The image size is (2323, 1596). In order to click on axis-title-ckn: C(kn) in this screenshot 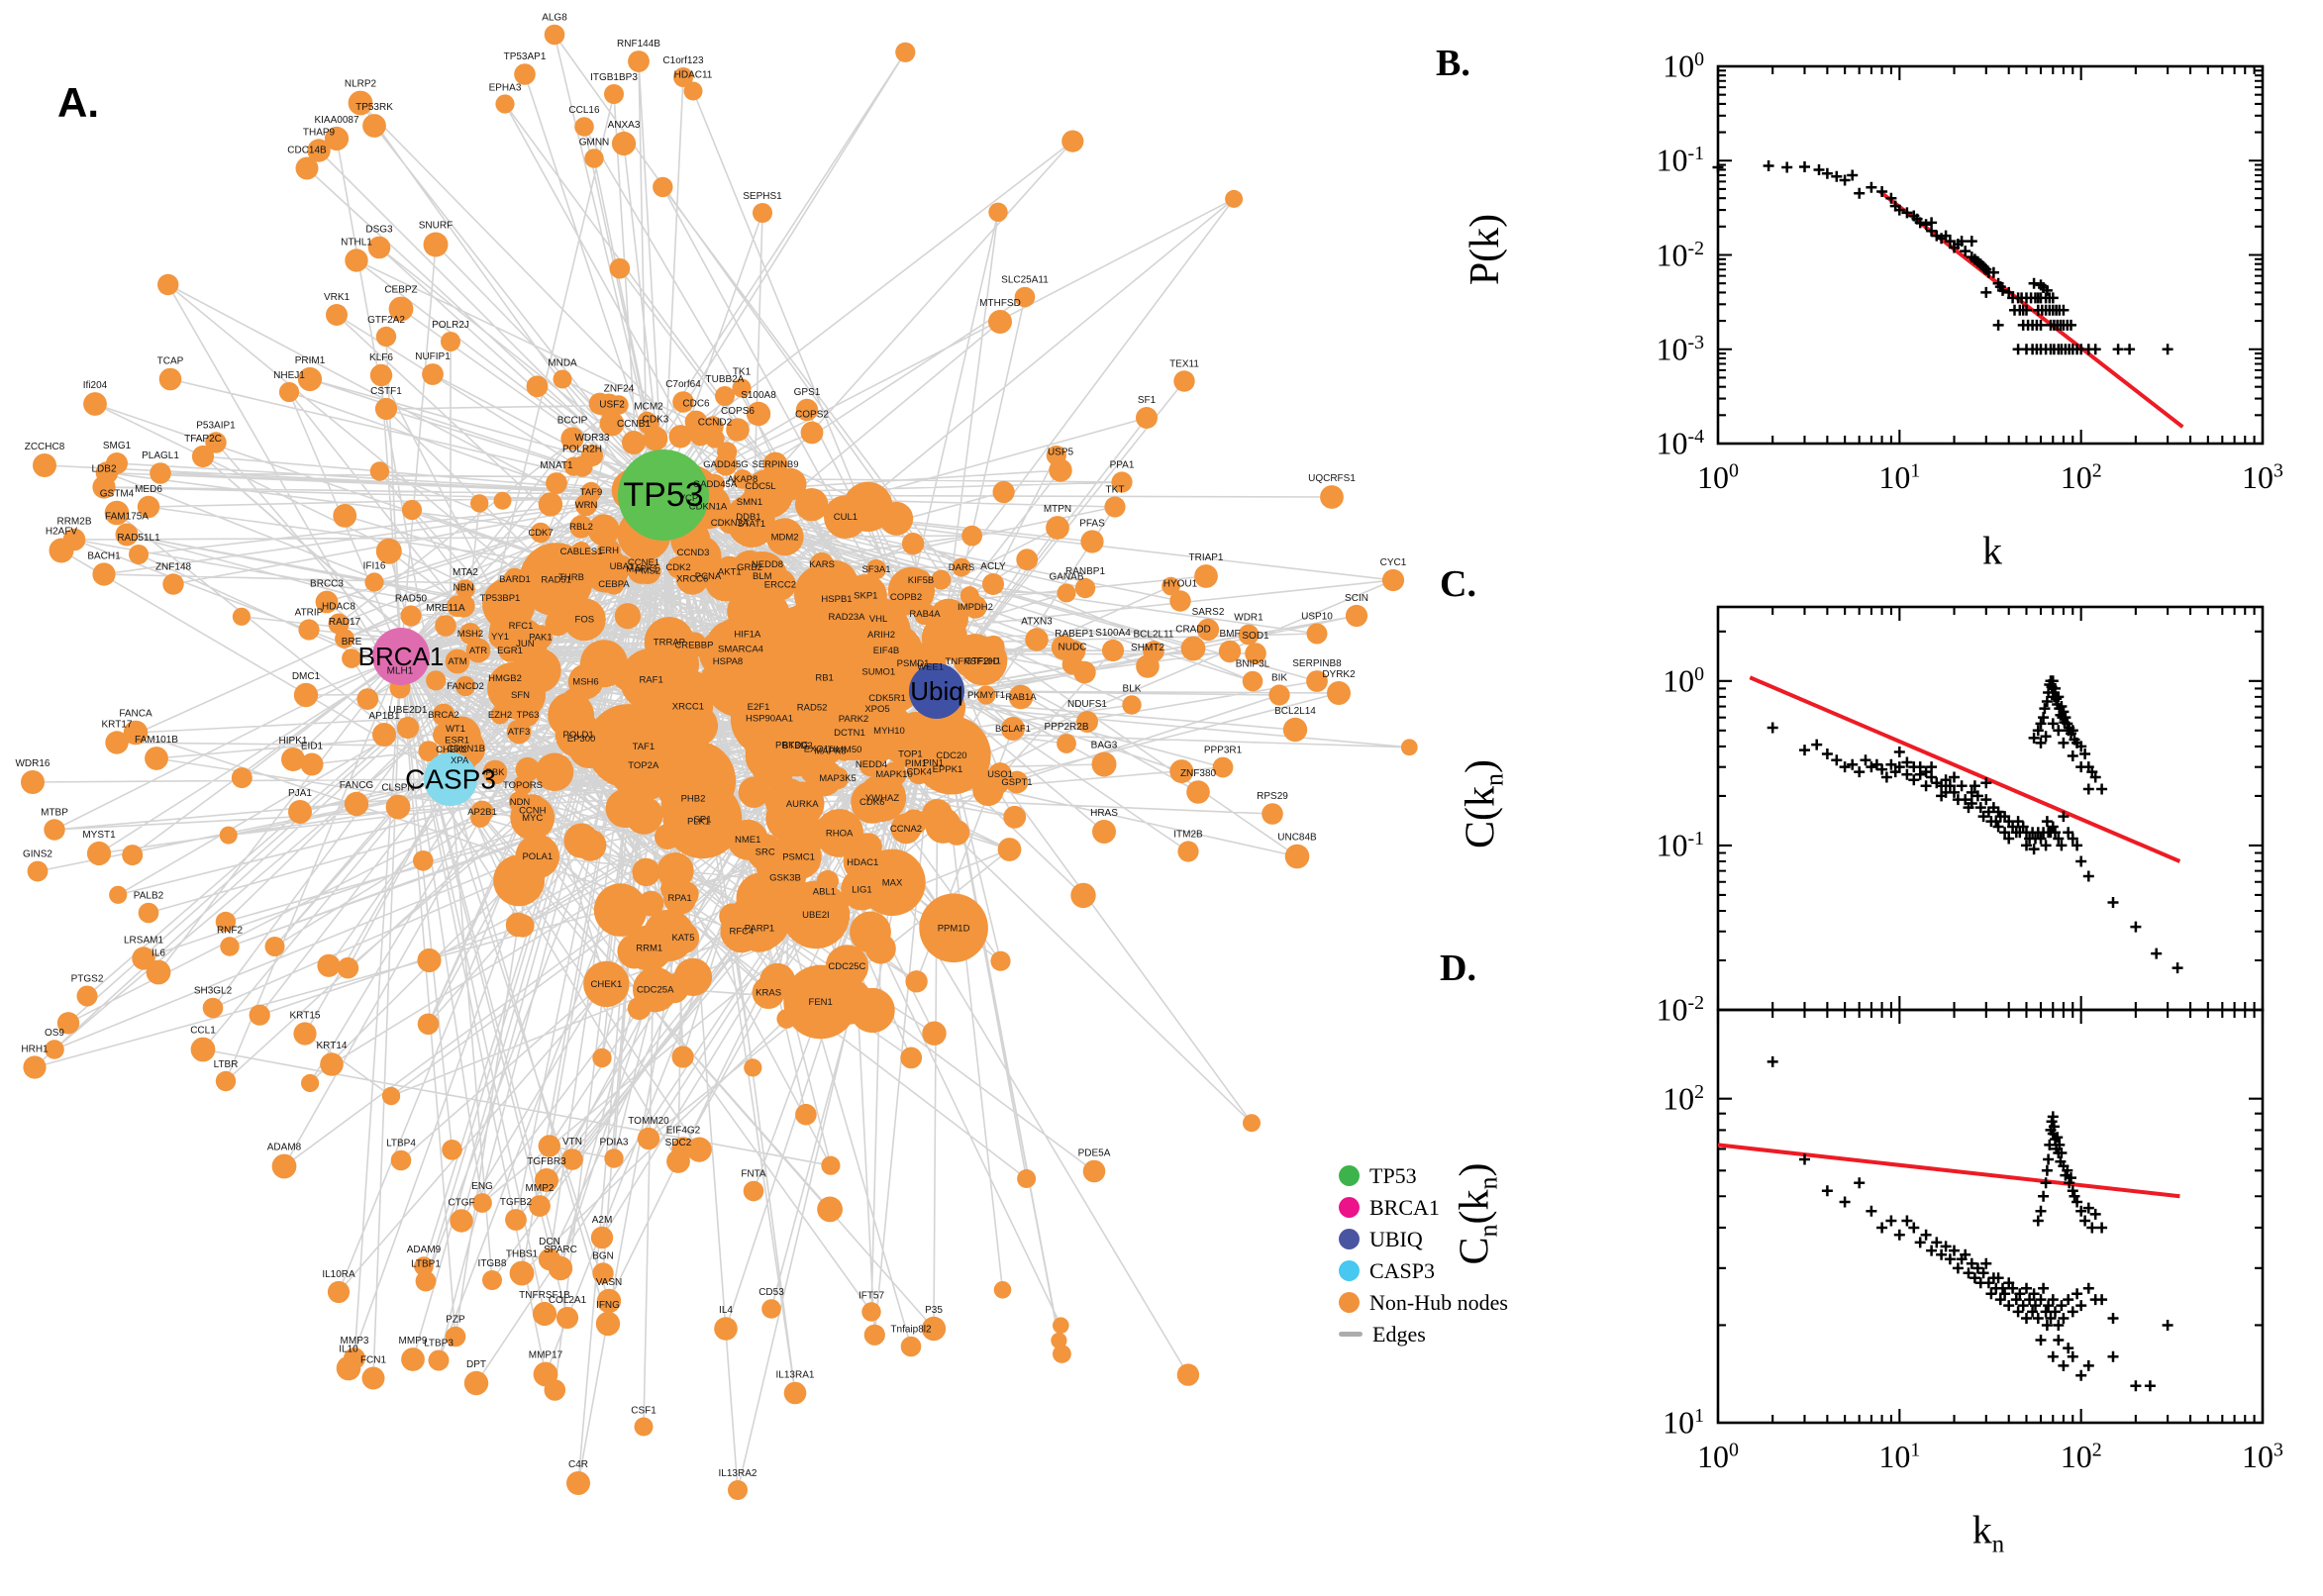, I will do `click(1483, 803)`.